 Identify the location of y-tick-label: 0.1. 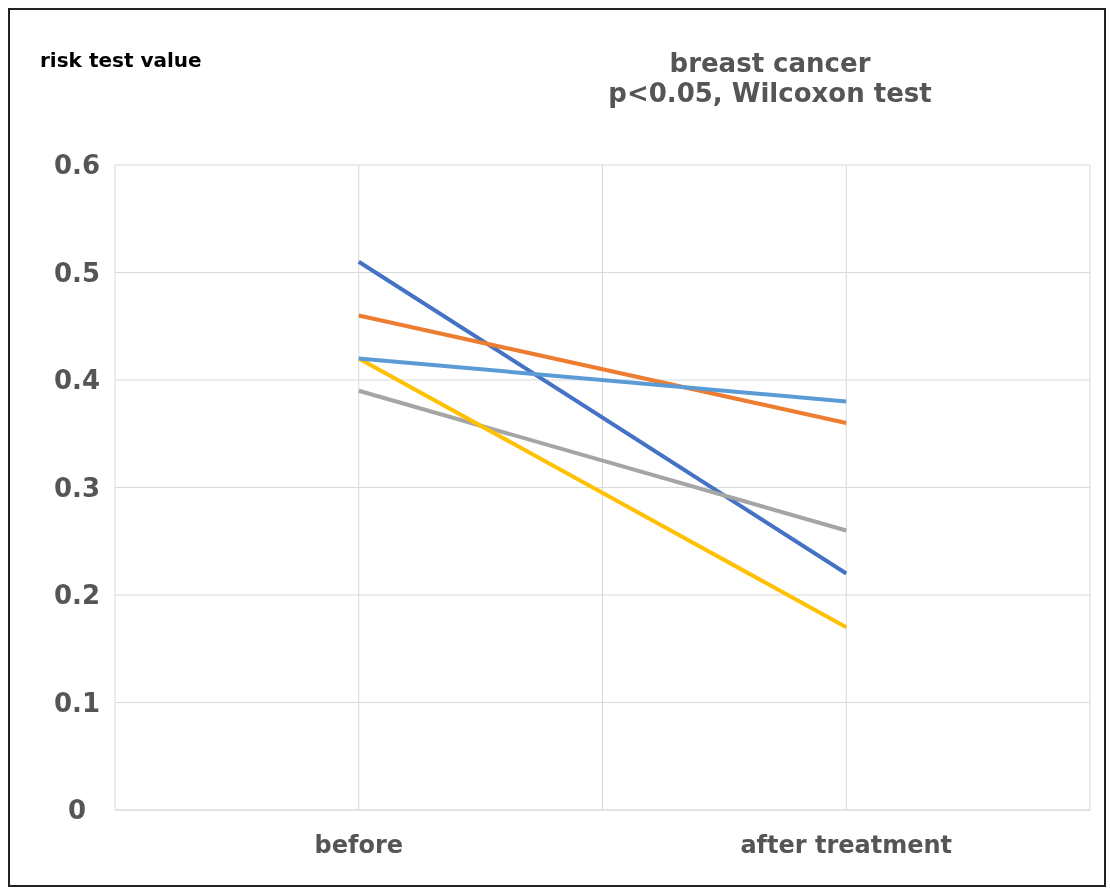
(77, 702).